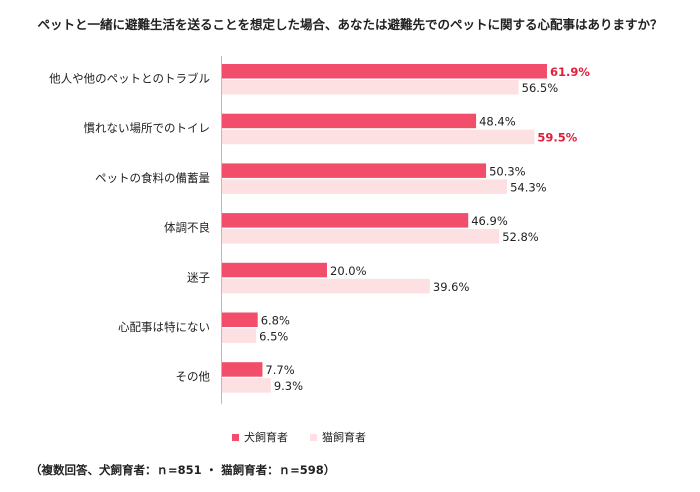 The height and width of the screenshot is (492, 700). I want to click on category-label: 迷子, so click(198, 277).